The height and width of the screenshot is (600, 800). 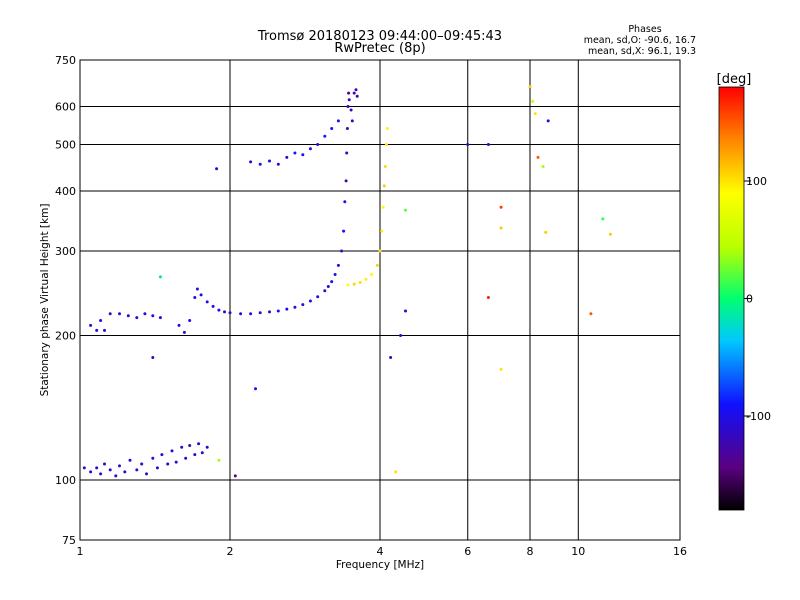 I want to click on y-tick-labels: 75 100 200 300 400 500 600 750, so click(x=65, y=300).